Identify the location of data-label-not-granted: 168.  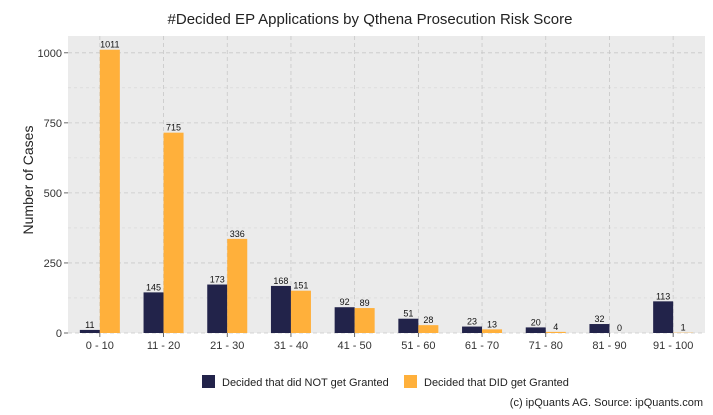
(280, 281).